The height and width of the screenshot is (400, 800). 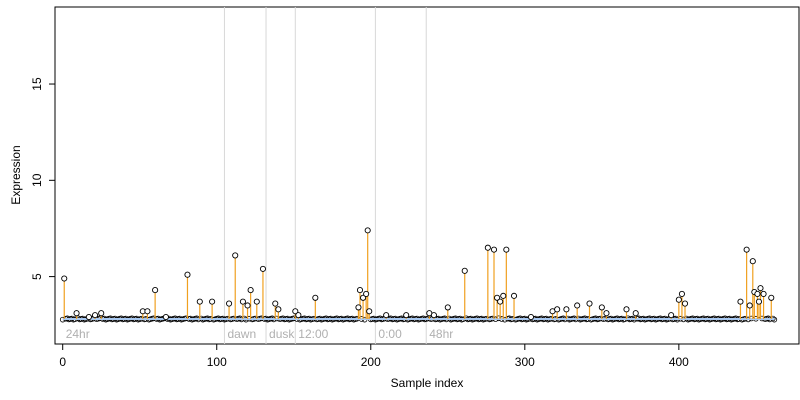 What do you see at coordinates (260, 334) in the screenshot?
I see `region-labels: 24hr dawn dusk 12:00 0:00 48hr` at bounding box center [260, 334].